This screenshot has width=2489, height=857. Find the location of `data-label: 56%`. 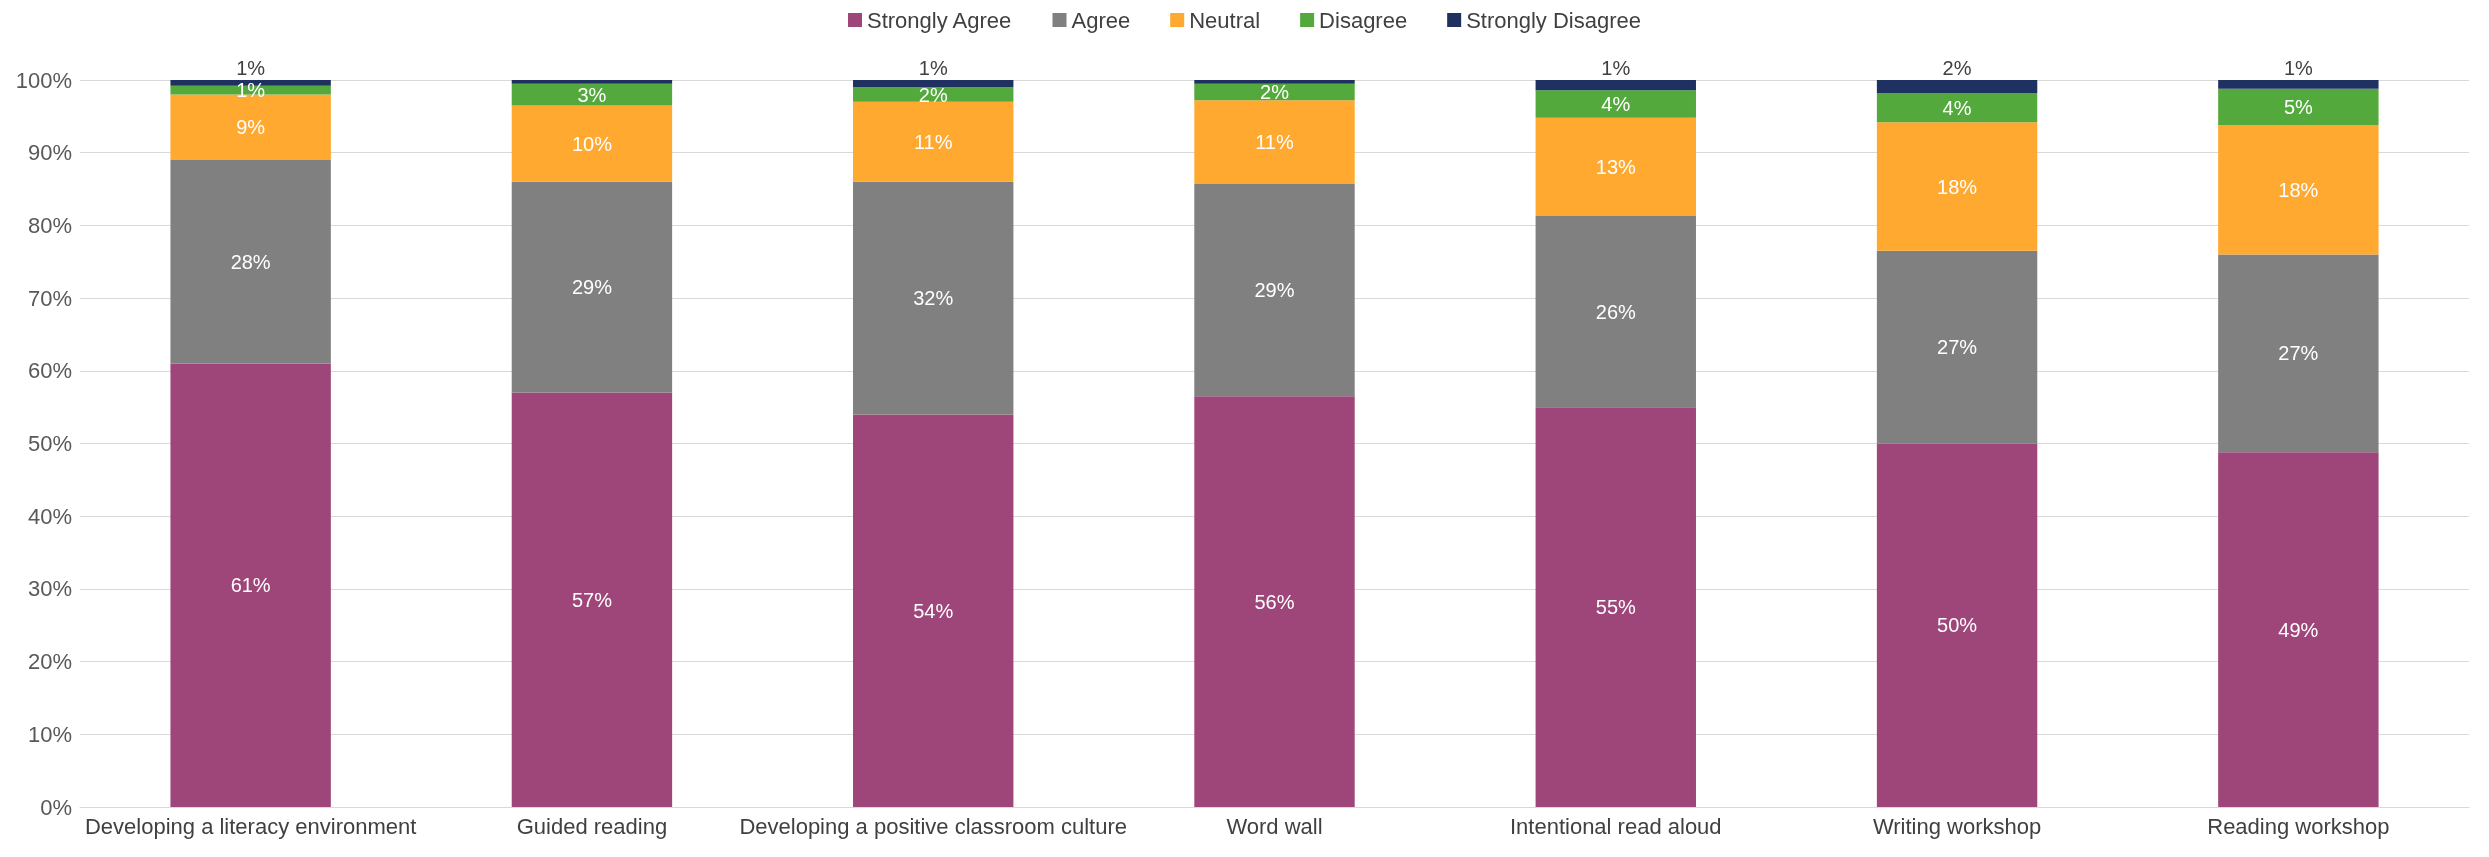

data-label: 56% is located at coordinates (1274, 601).